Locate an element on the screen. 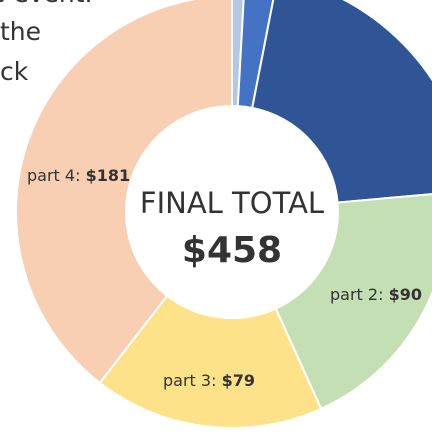  slice-value: $79 is located at coordinates (238, 380).